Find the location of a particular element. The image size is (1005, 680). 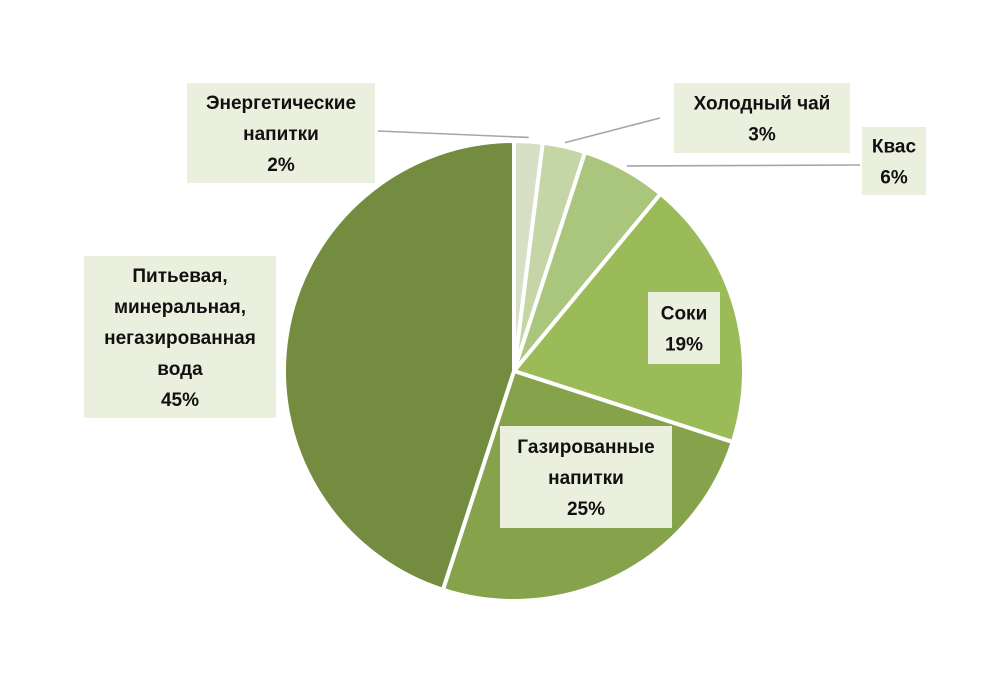

data-label-энергетические-напитки: Энергетические напитки 2% is located at coordinates (281, 133).